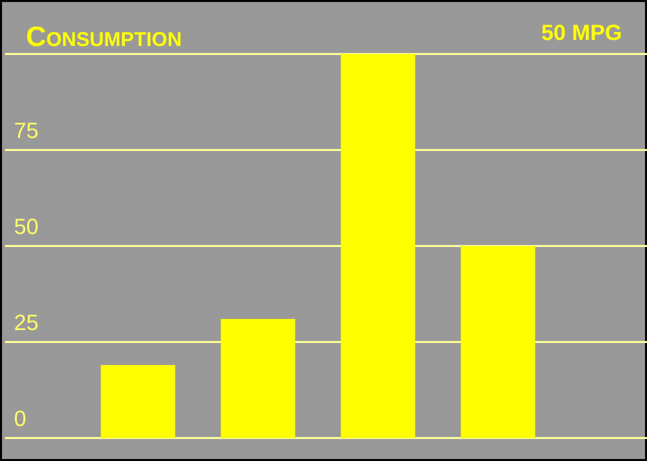 Image resolution: width=647 pixels, height=461 pixels. Describe the element at coordinates (26, 226) in the screenshot. I see `y-tick-label: 50` at that location.